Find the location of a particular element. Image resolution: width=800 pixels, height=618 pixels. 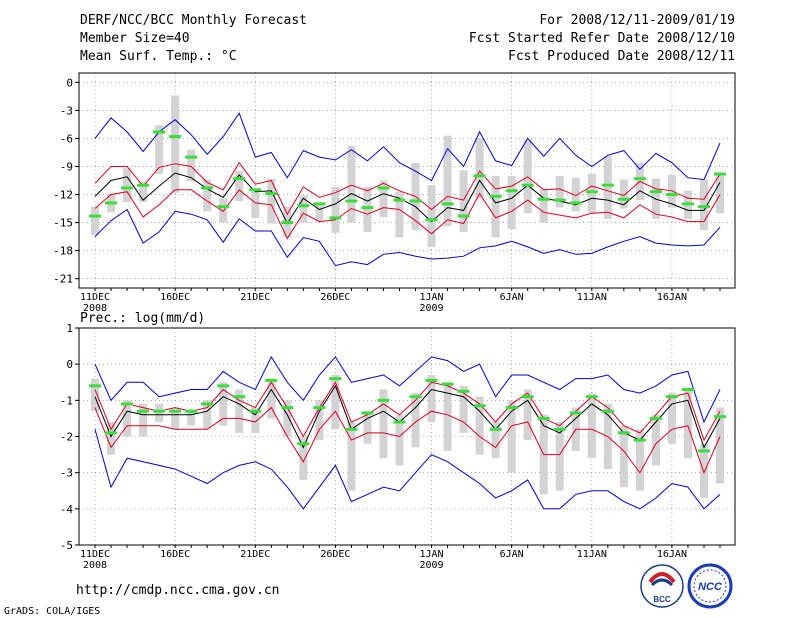

precipitation-line-outer-upper is located at coordinates (407, 389).